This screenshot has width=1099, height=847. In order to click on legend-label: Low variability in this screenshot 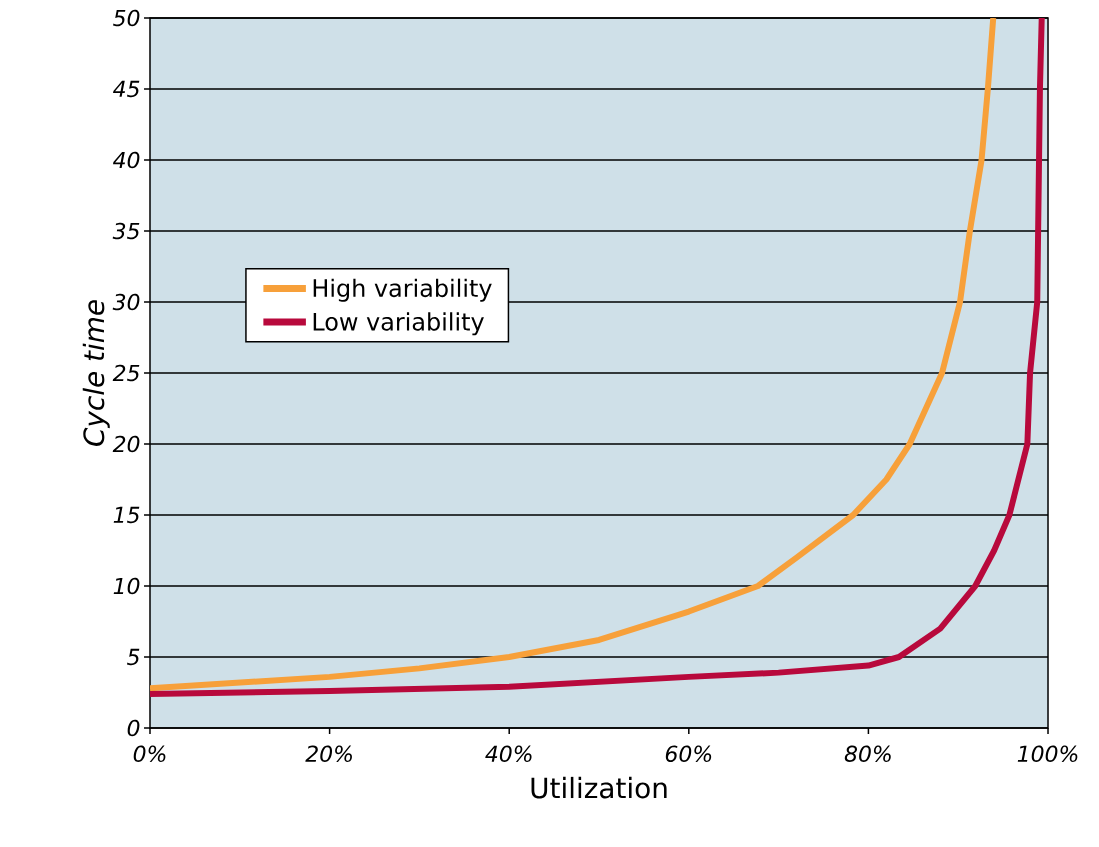, I will do `click(398, 324)`.